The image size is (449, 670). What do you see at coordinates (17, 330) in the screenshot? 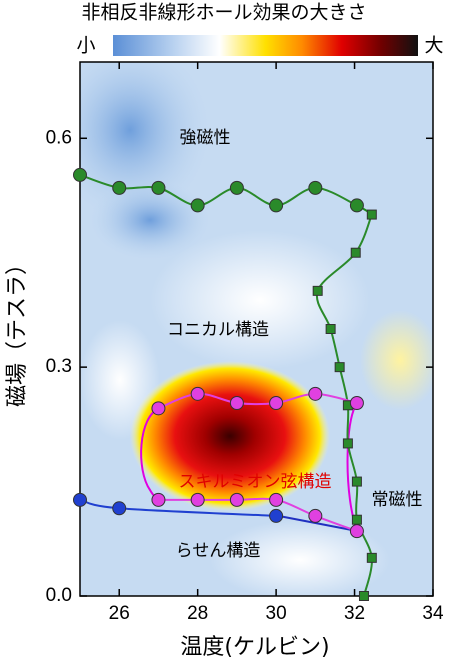
I see `y-axis-label: 磁場（テスラ）` at bounding box center [17, 330].